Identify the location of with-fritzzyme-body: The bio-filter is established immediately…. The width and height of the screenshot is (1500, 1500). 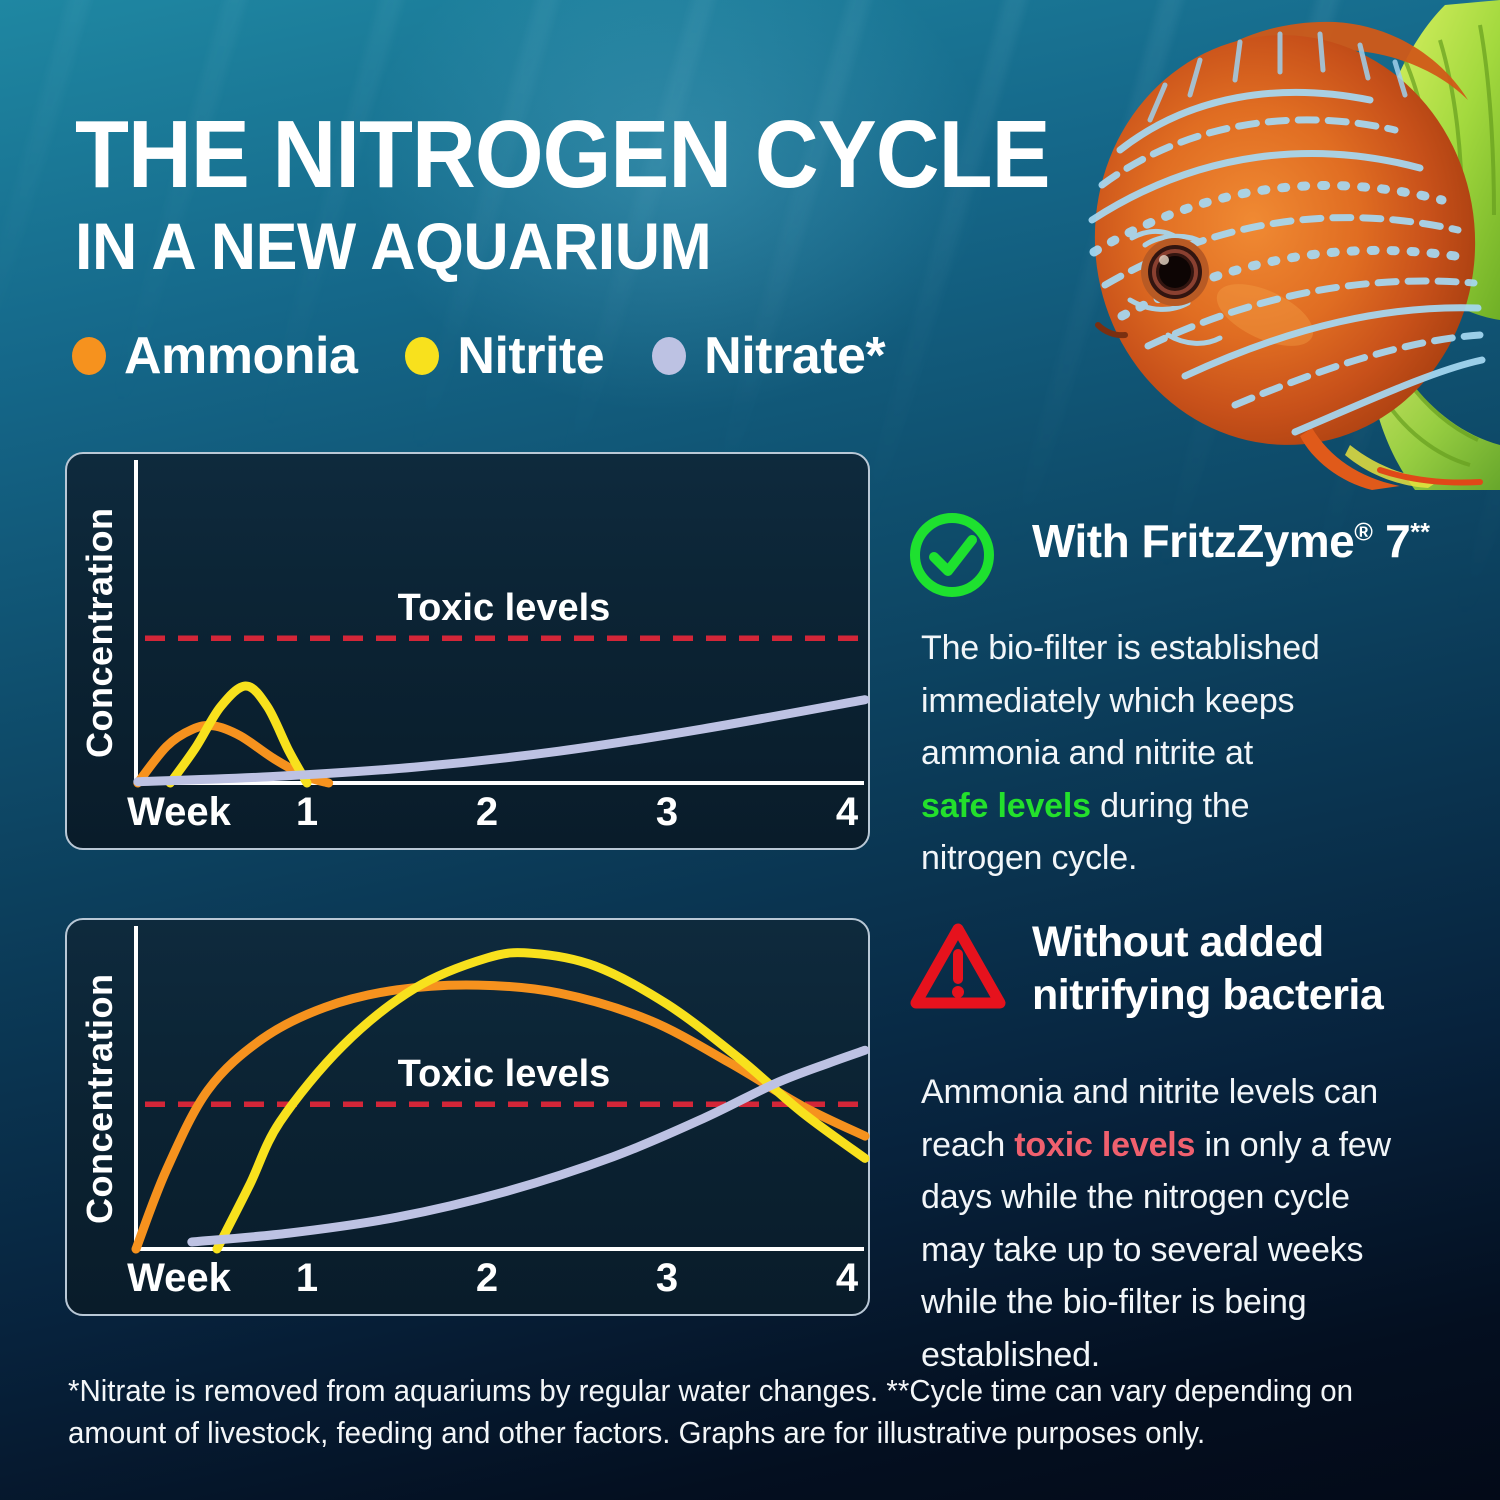
(1120, 753).